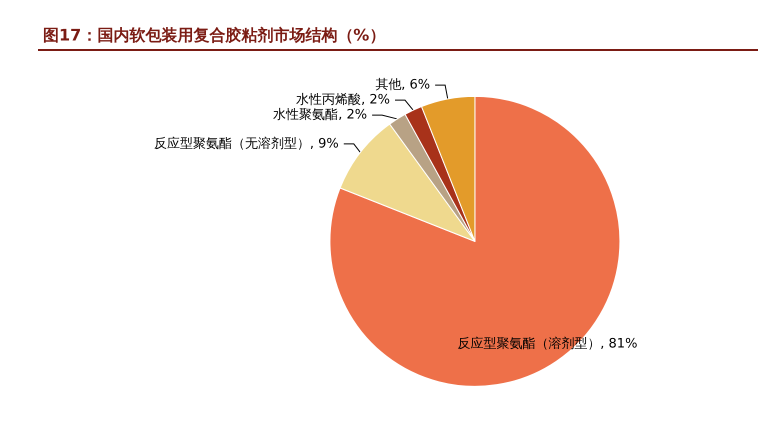 The width and height of the screenshot is (766, 431). Describe the element at coordinates (329, 100) in the screenshot. I see `slice-label: 水性丙烯酸` at that location.